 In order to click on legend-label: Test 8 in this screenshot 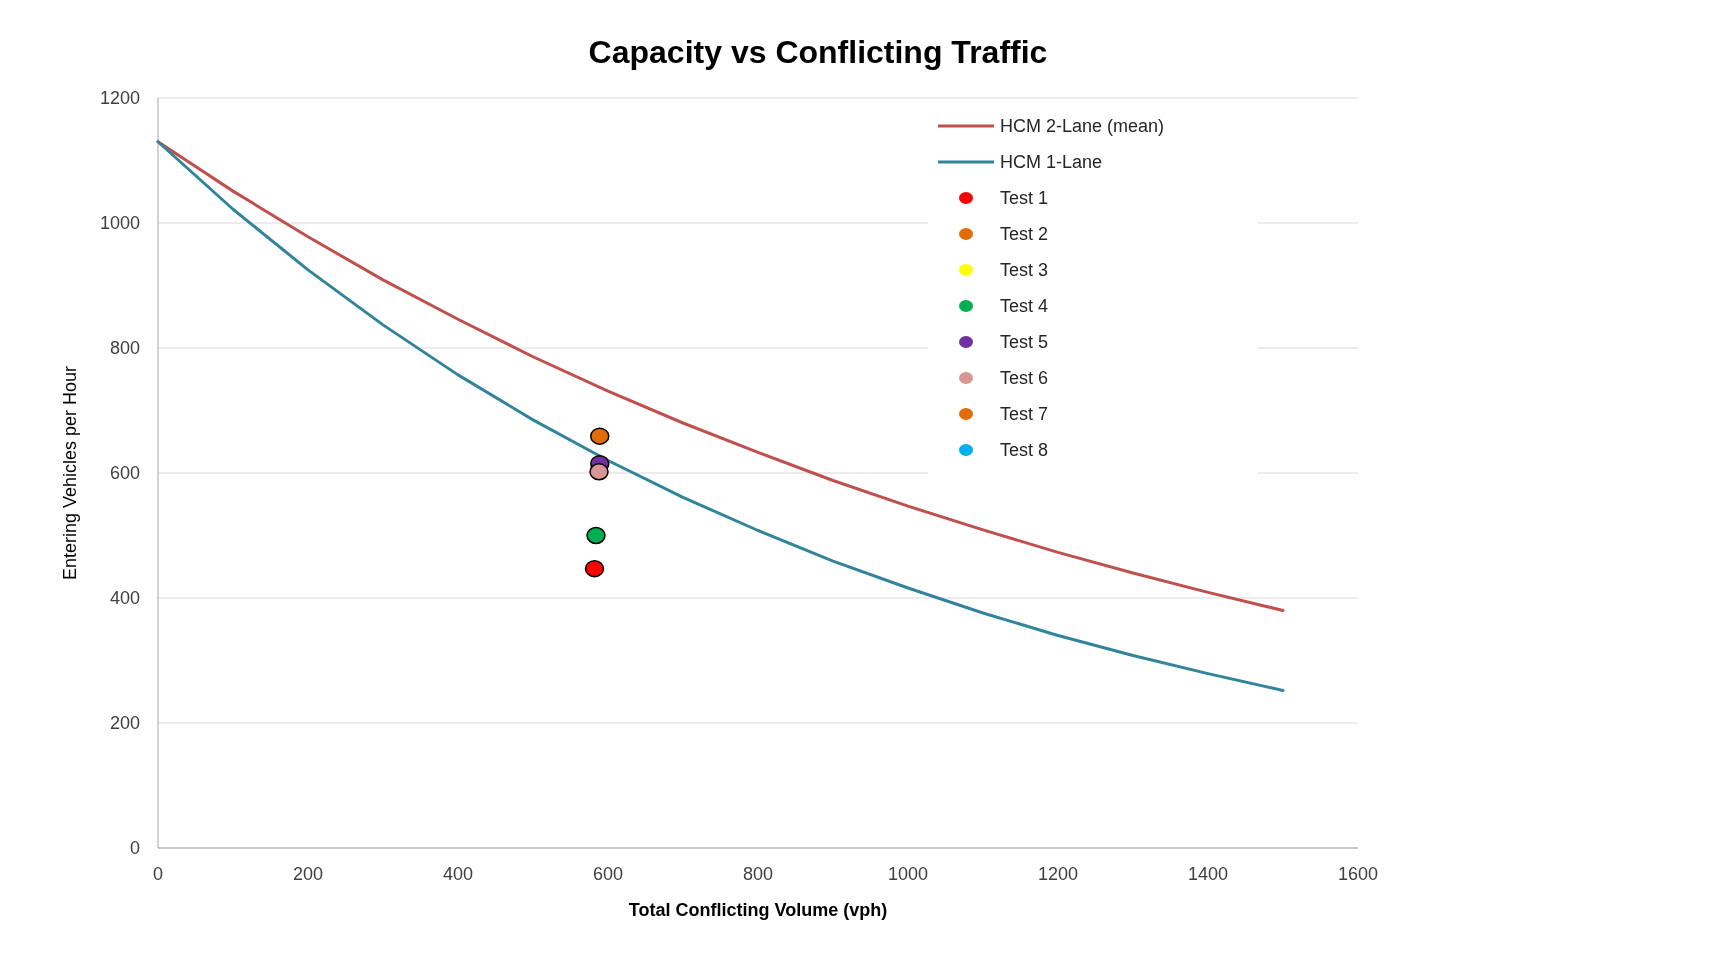, I will do `click(1024, 450)`.